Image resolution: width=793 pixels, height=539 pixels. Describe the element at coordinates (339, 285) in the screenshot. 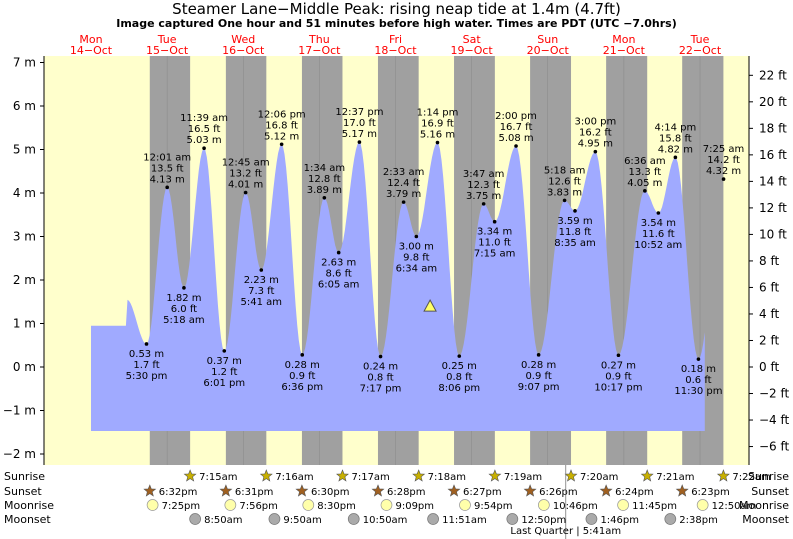

I see `low-tide-label: 6:05 am` at that location.